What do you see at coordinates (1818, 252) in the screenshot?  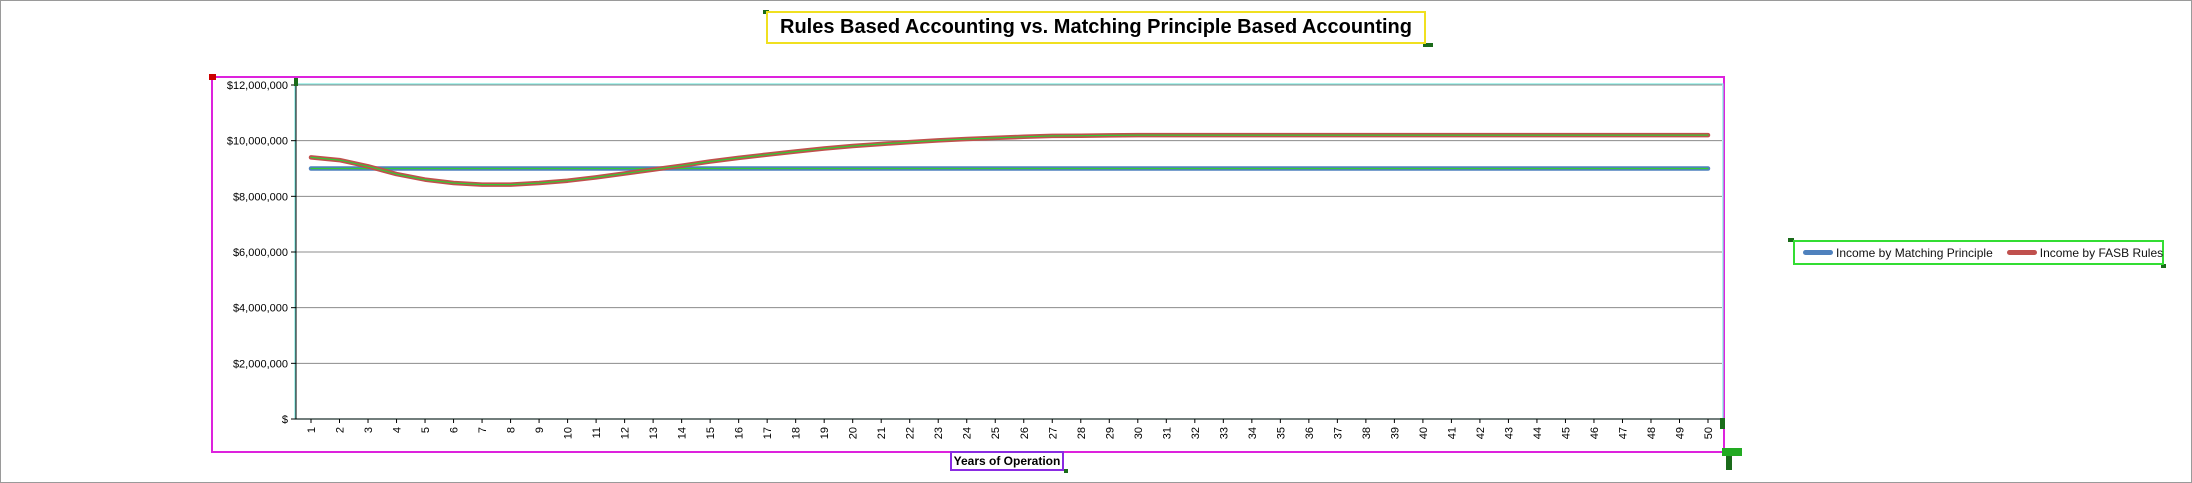 I see `legend-swatch-matching` at bounding box center [1818, 252].